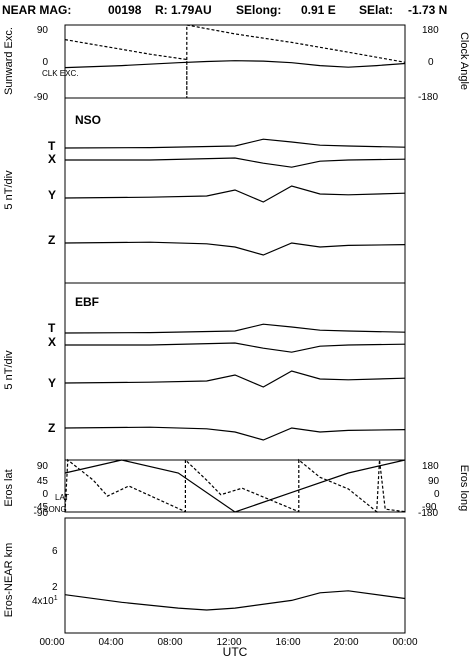 This screenshot has width=473, height=656. What do you see at coordinates (9, 370) in the screenshot?
I see `ylabel-ebf: 5 nT/div` at bounding box center [9, 370].